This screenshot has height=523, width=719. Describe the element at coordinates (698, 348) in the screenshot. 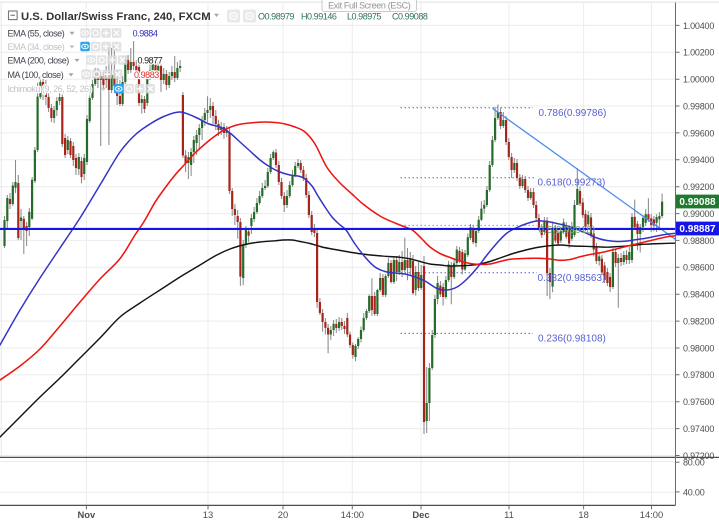

I see `svg-text: 0.98000` at that location.